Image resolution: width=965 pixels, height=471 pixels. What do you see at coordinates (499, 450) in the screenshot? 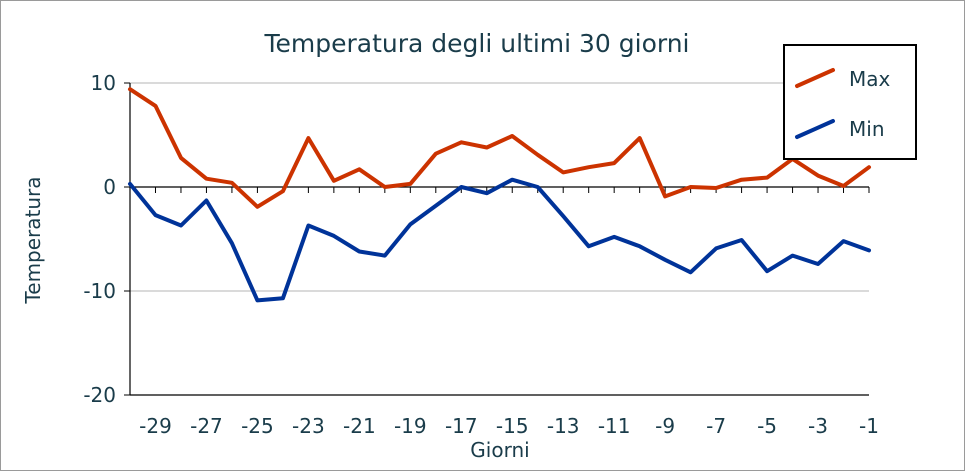
I see `x-axis-label: Giorni` at bounding box center [499, 450].